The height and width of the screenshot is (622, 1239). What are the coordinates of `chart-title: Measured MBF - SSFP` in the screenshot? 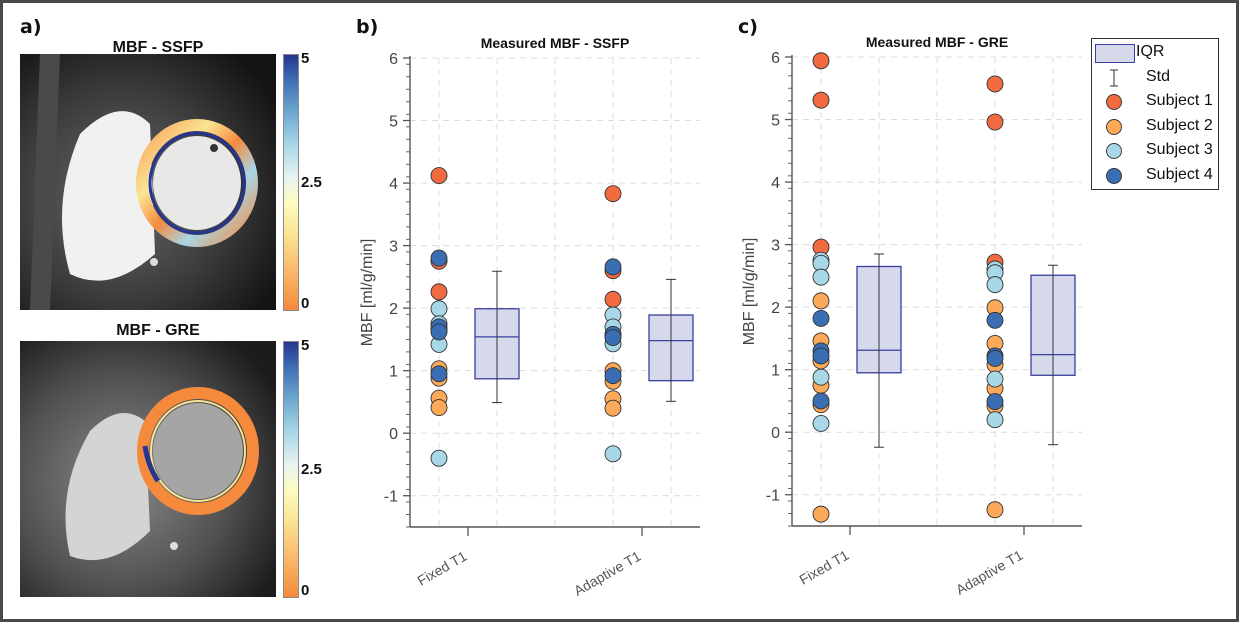 It's located at (555, 43).